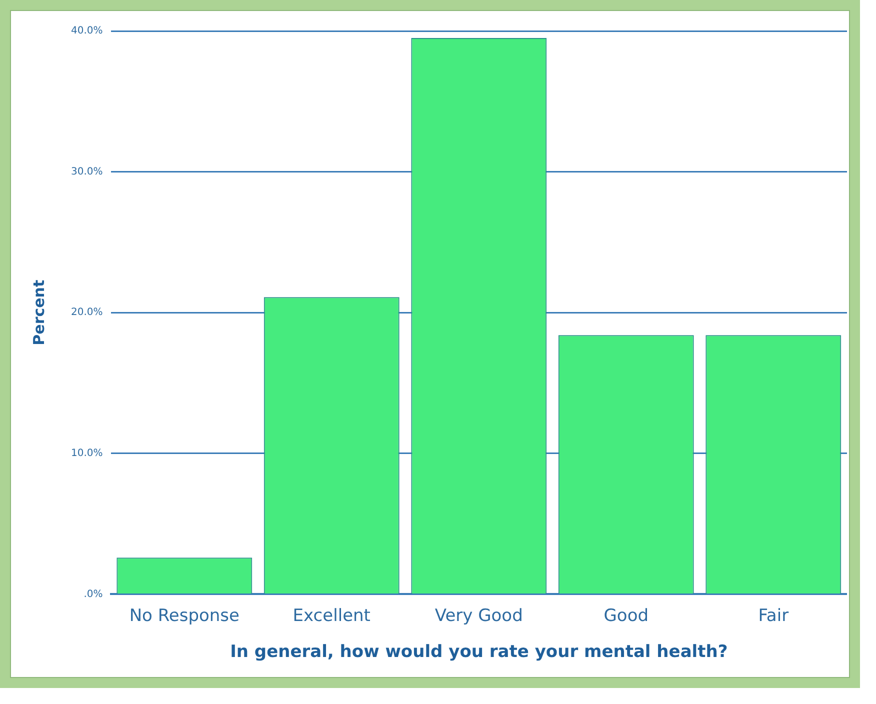 Image resolution: width=876 pixels, height=704 pixels. I want to click on x-axis-title: In general, how would you rate your mental health?, so click(479, 652).